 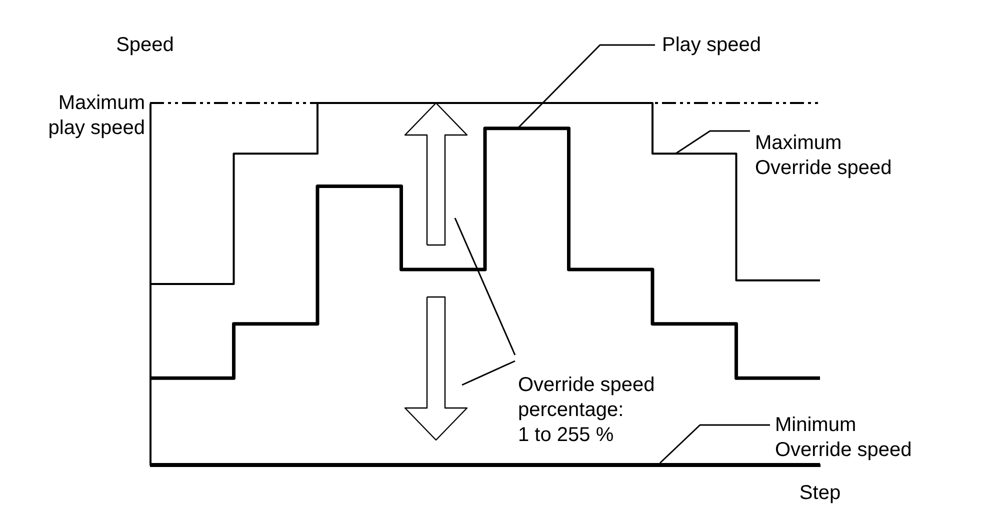 I want to click on text: Play speed, so click(x=711, y=45).